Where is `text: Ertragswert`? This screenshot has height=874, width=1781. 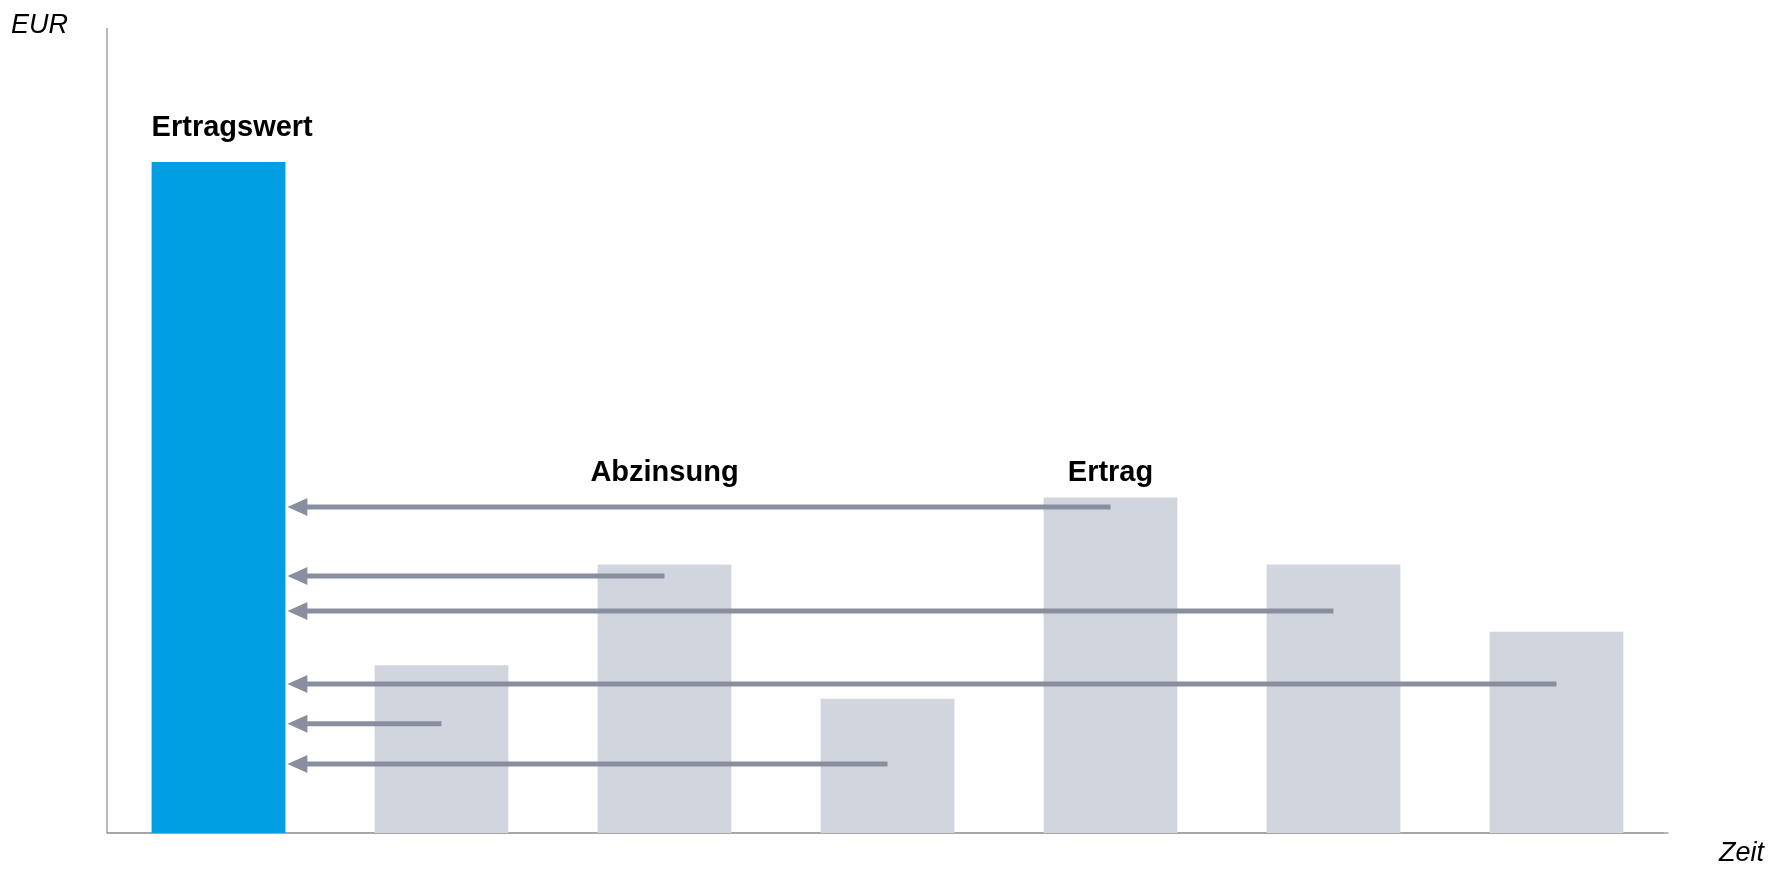
text: Ertragswert is located at coordinates (232, 126).